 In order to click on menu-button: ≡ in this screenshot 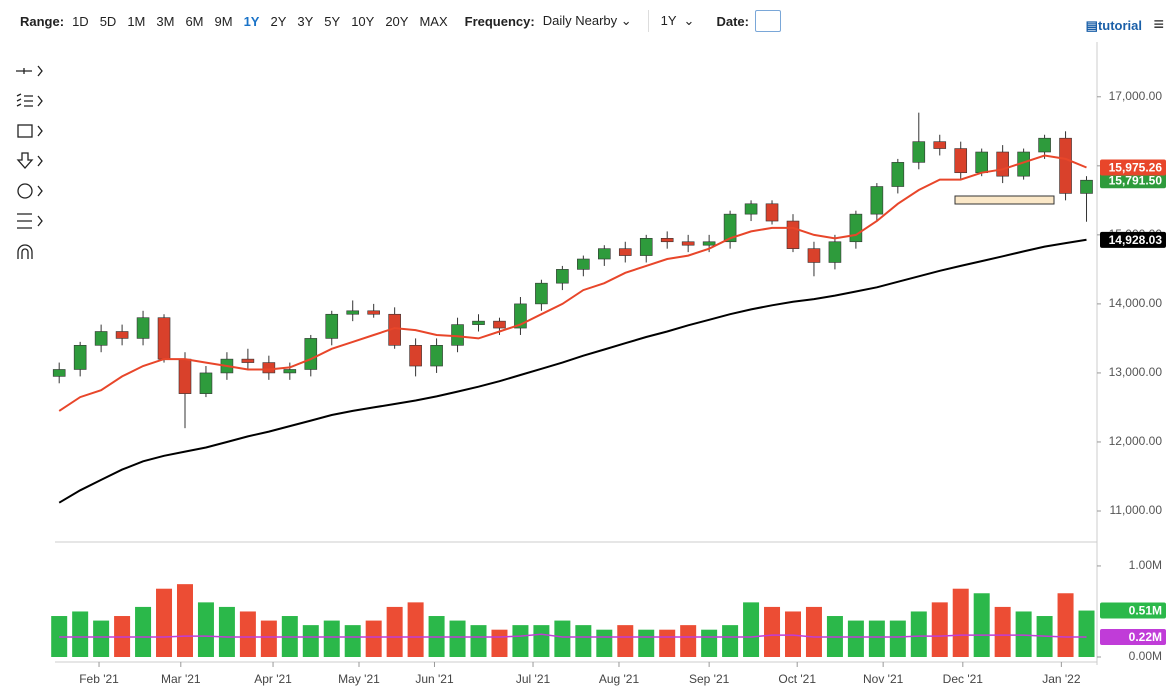, I will do `click(1158, 24)`.